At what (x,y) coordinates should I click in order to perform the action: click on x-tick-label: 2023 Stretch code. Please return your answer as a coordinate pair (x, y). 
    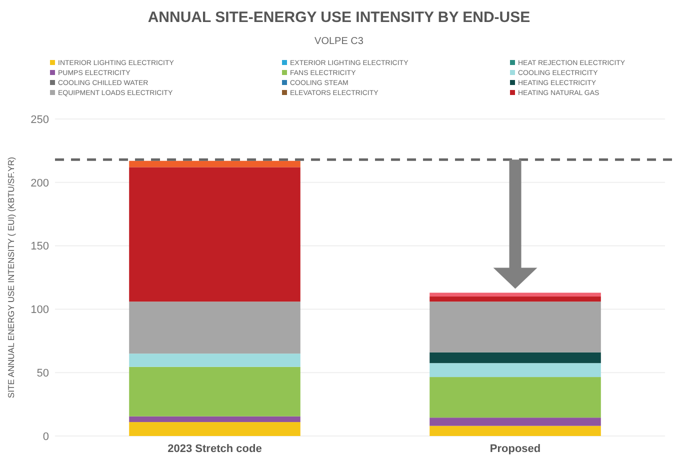
    Looking at the image, I should click on (215, 449).